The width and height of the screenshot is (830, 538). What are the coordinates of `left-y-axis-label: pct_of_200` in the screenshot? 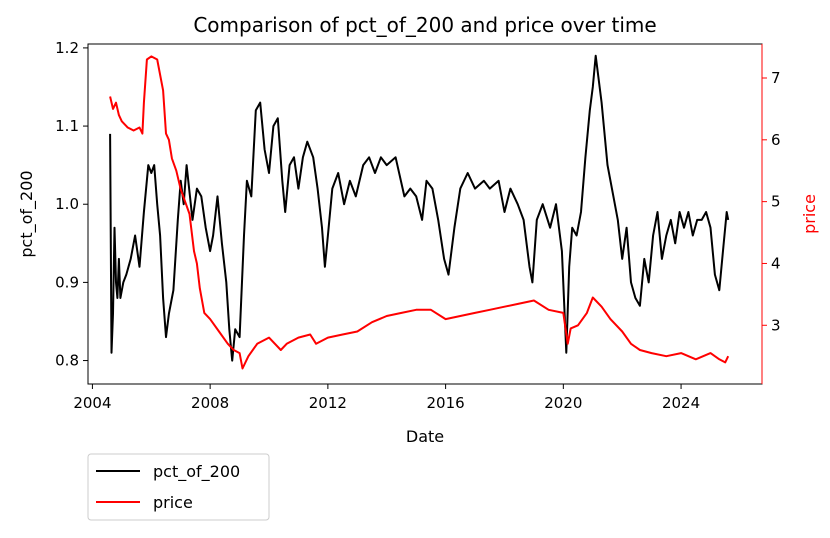 It's located at (27, 213).